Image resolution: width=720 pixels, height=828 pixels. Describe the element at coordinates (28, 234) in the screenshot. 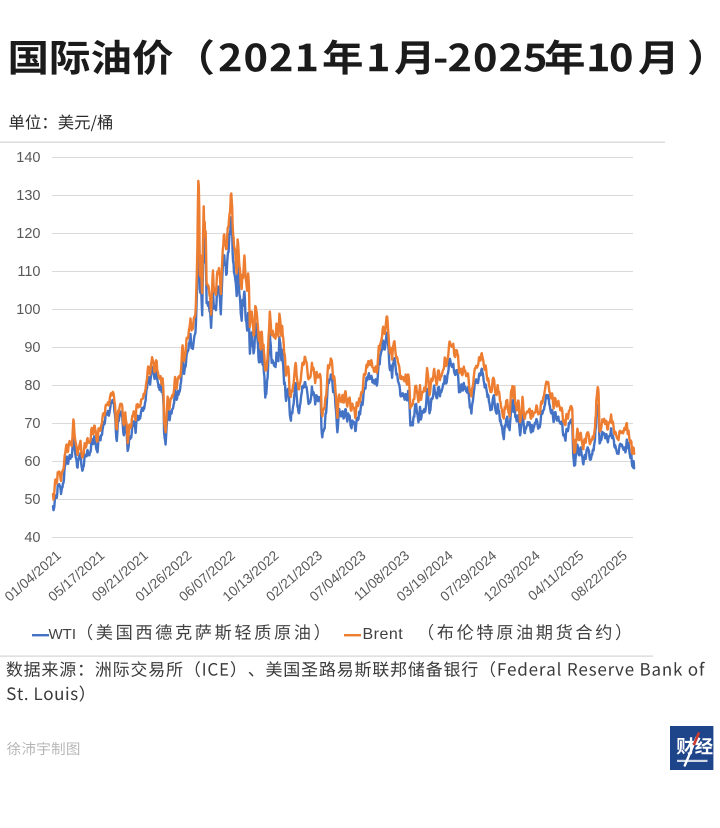

I see `svg-text: 120` at that location.